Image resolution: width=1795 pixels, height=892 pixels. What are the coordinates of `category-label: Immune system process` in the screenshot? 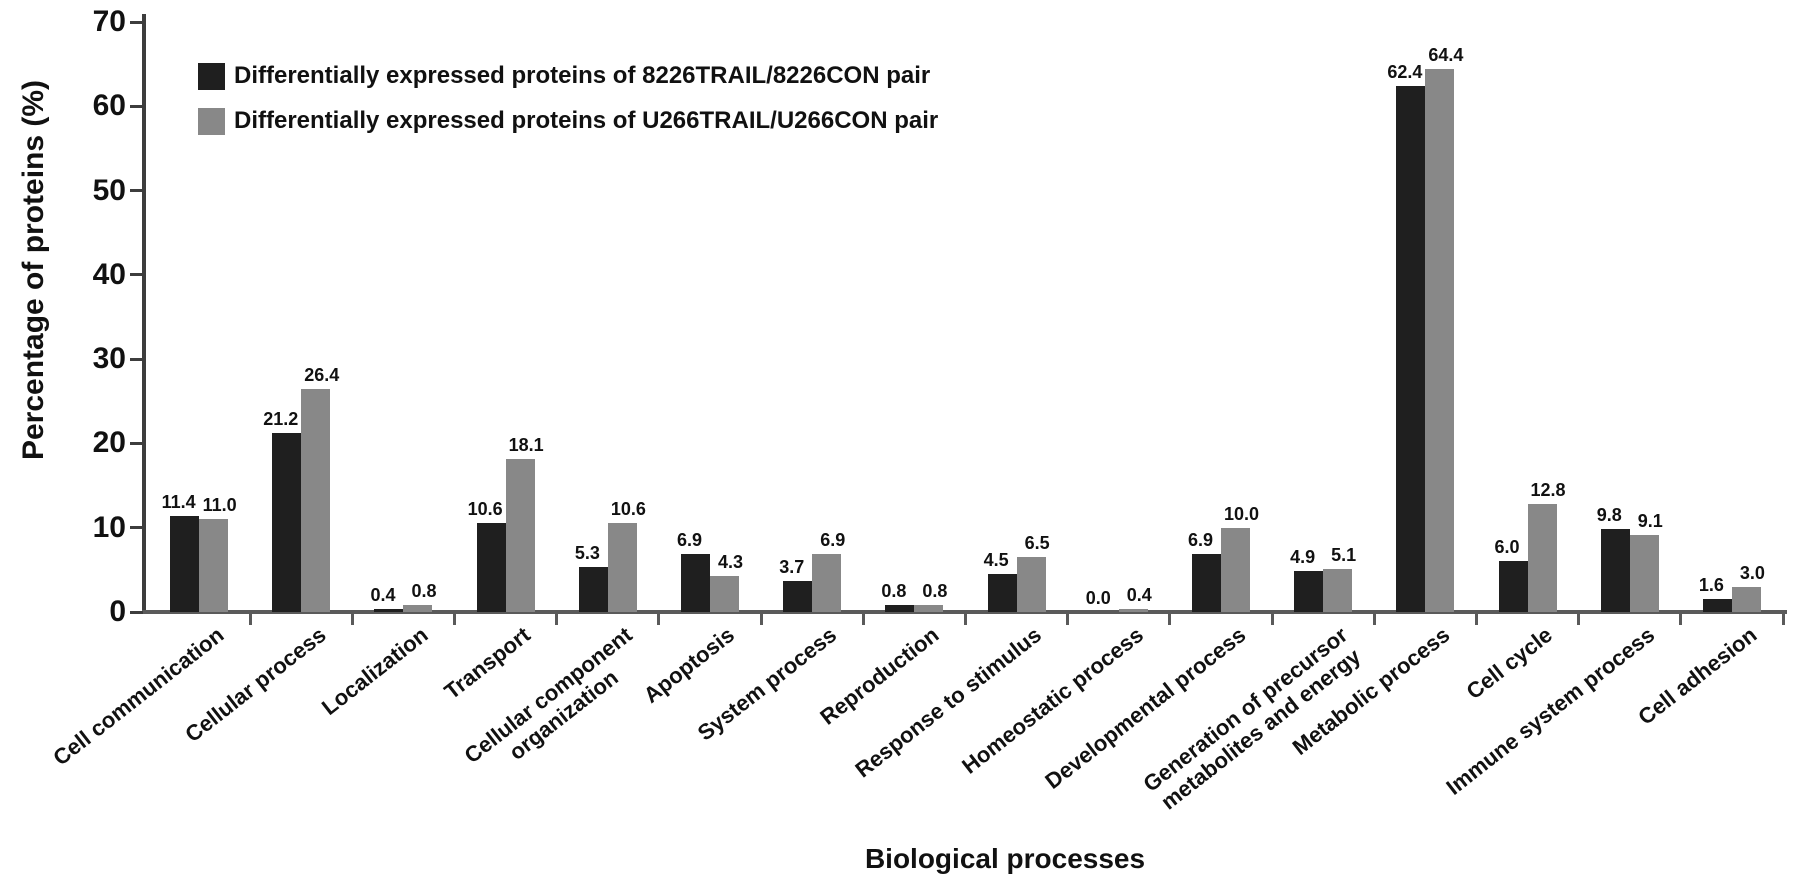 It's located at (1550, 711).